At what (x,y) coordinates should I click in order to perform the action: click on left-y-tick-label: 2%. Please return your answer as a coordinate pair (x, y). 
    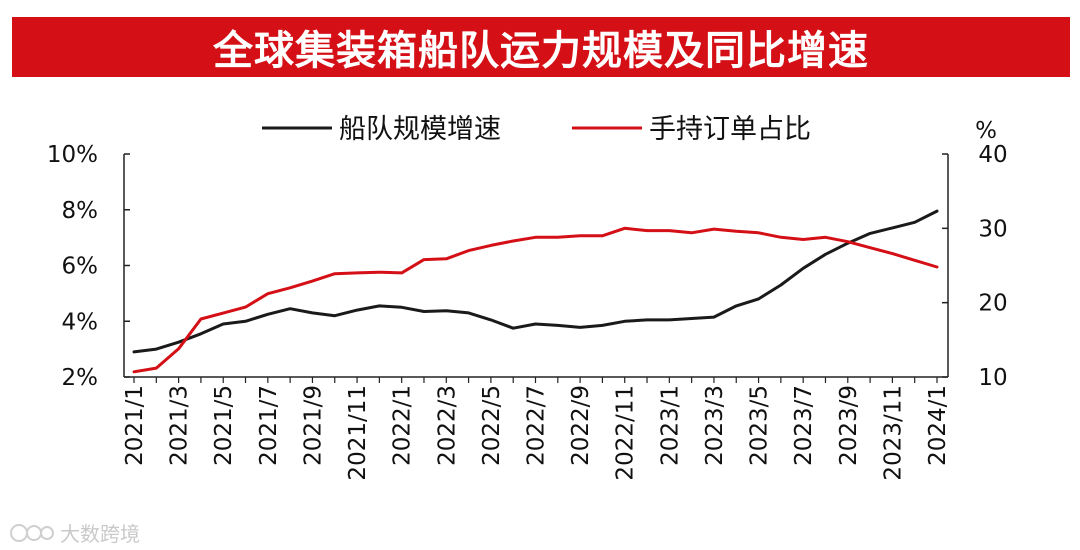
    Looking at the image, I should click on (80, 378).